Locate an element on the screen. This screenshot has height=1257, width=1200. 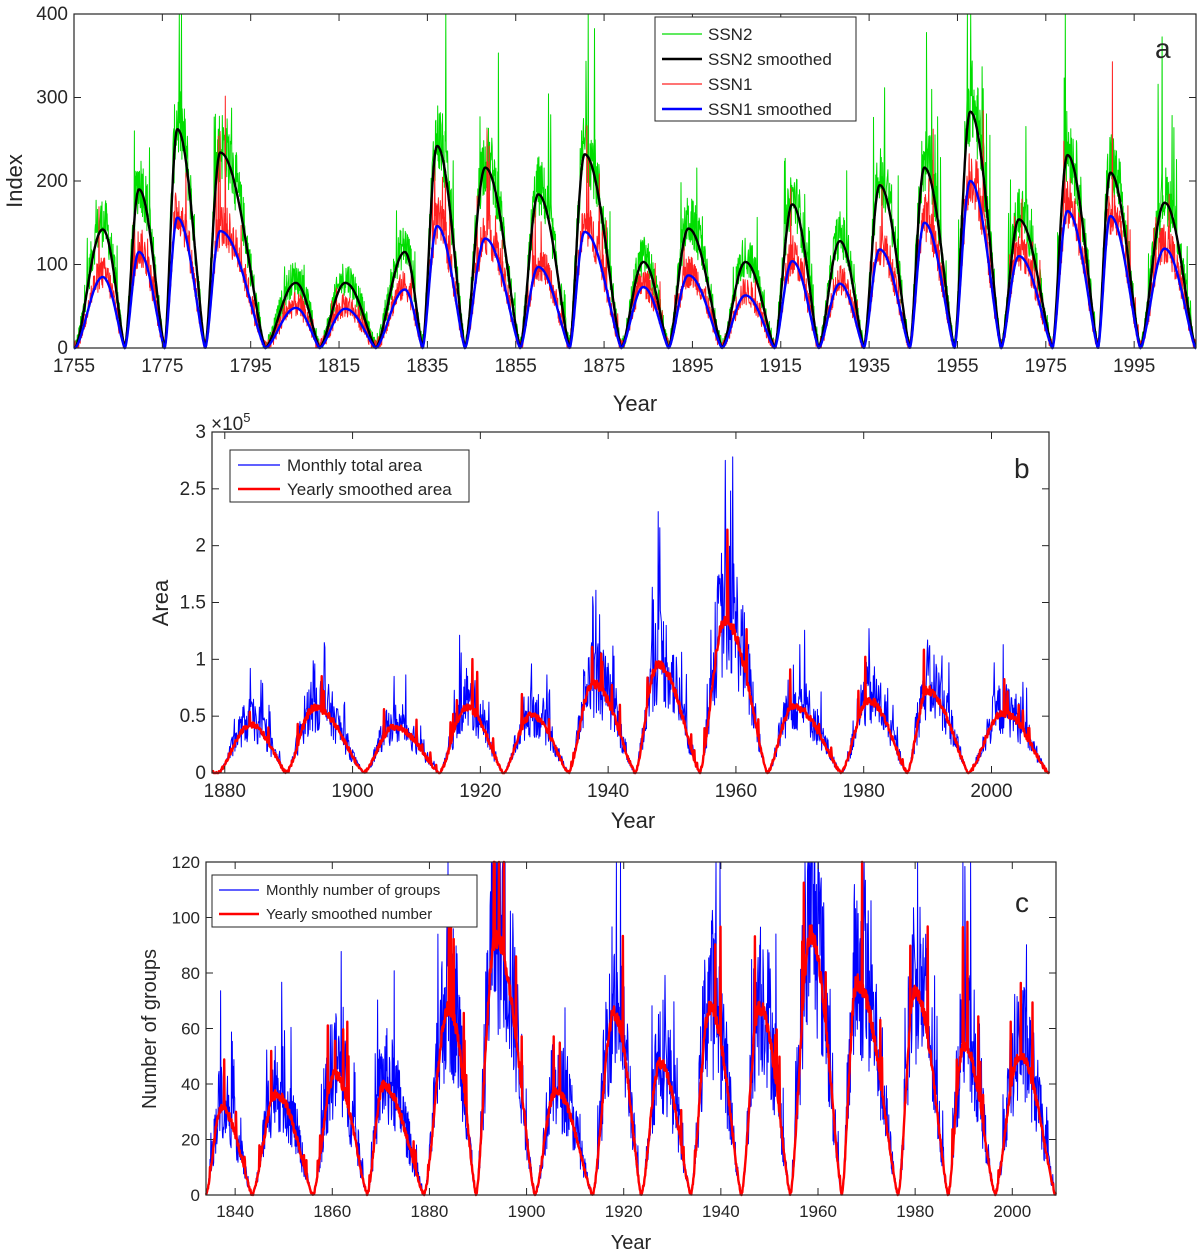
series-line-yearly-smoothed-area is located at coordinates (631, 651).